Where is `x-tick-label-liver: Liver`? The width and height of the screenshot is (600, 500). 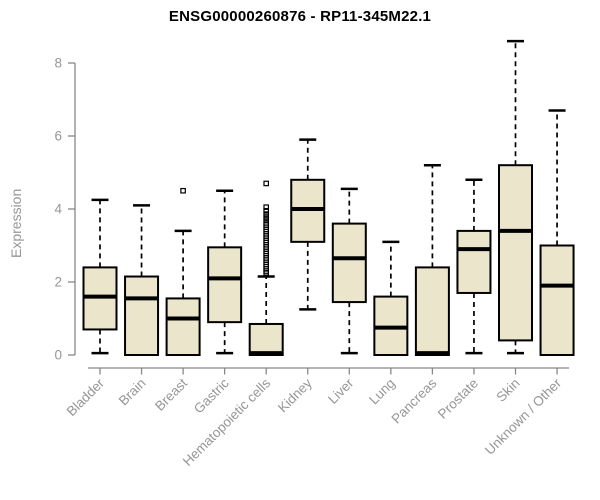
x-tick-label-liver: Liver is located at coordinates (341, 391).